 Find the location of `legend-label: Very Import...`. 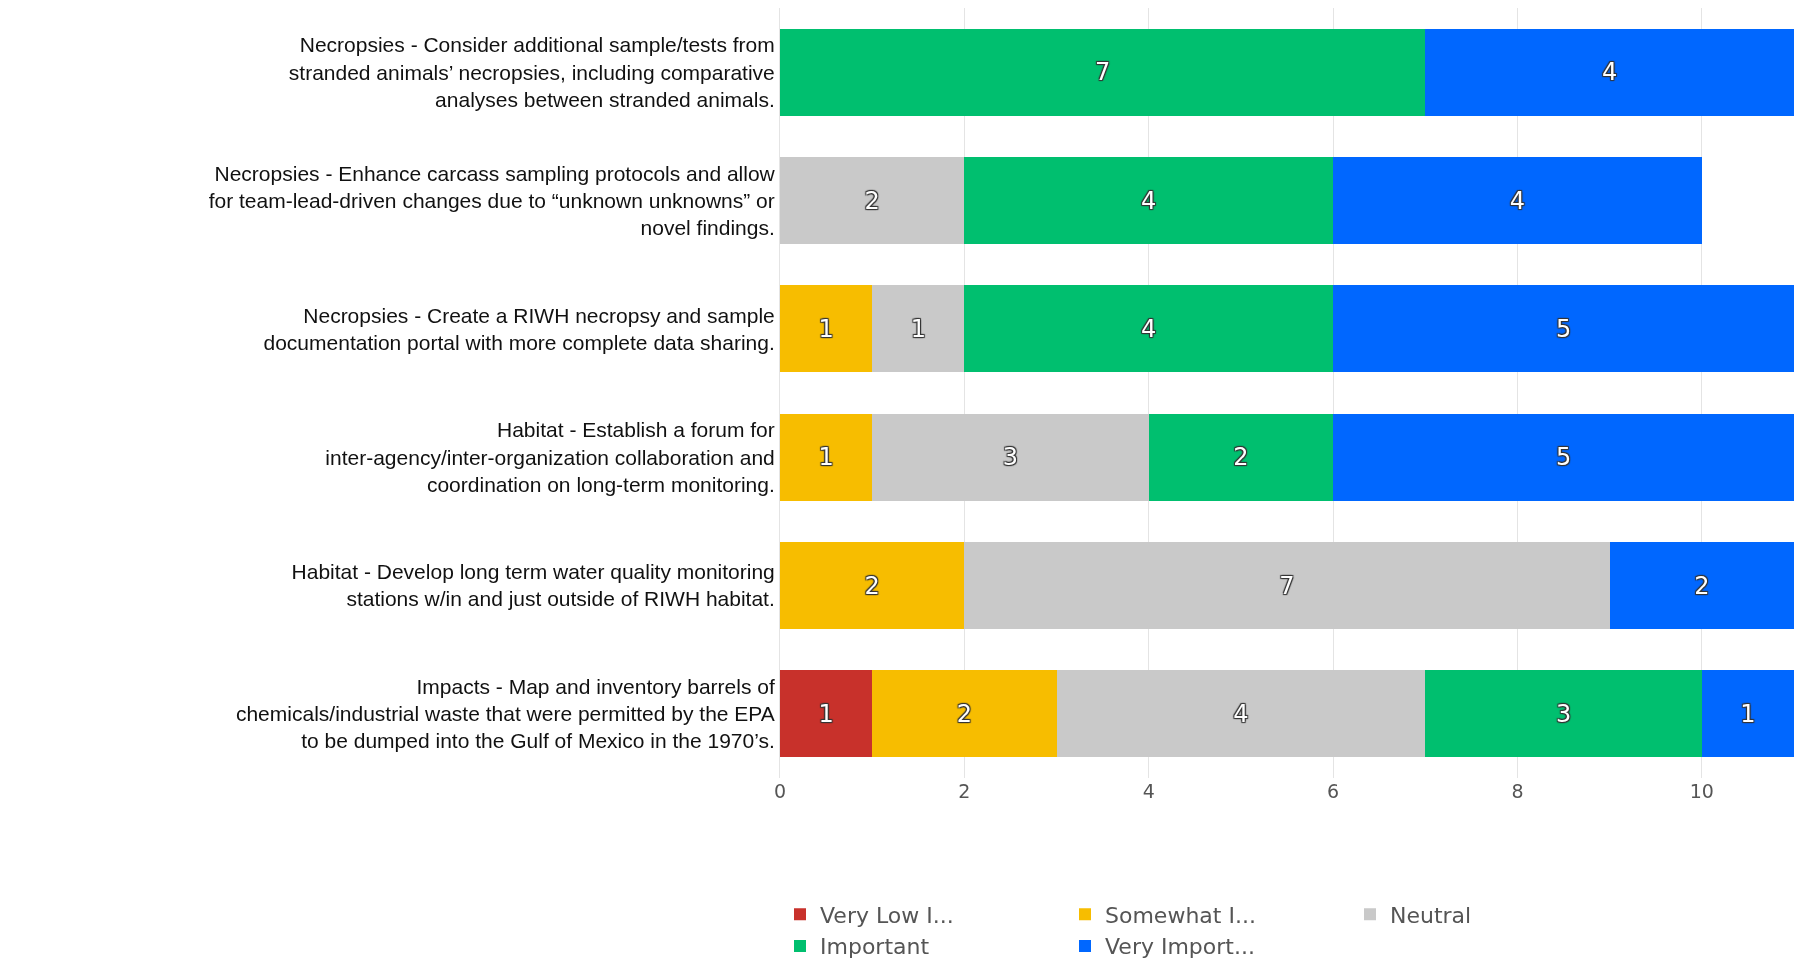

legend-label: Very Import... is located at coordinates (1180, 947).